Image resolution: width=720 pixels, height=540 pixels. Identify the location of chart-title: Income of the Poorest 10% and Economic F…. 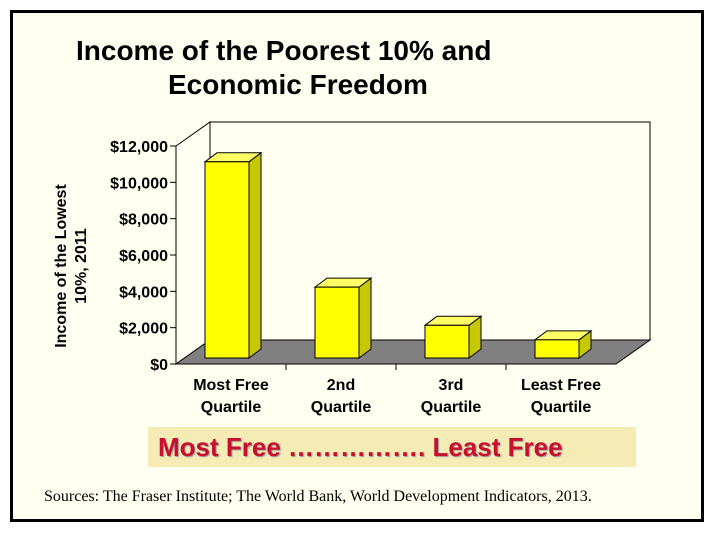
(320, 68).